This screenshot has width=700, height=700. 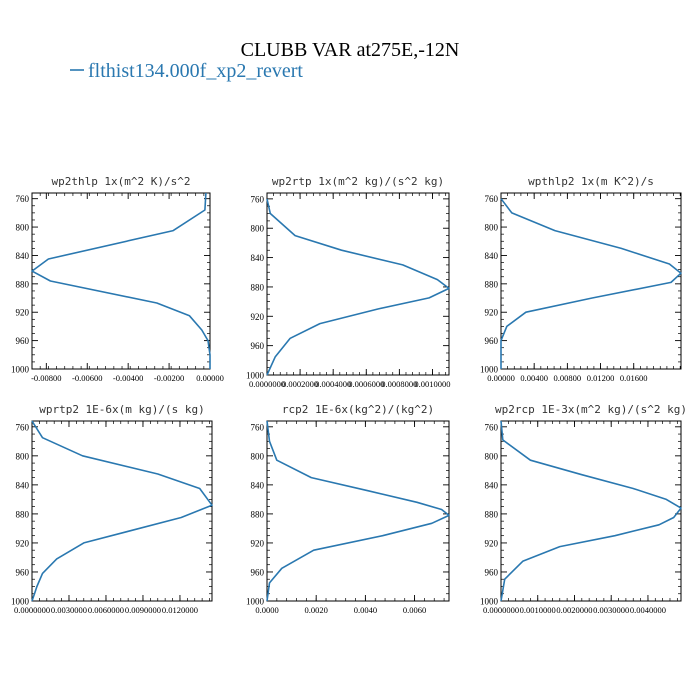 I want to click on legend-label: flthist134.000f_xp2_revert, so click(x=195, y=71).